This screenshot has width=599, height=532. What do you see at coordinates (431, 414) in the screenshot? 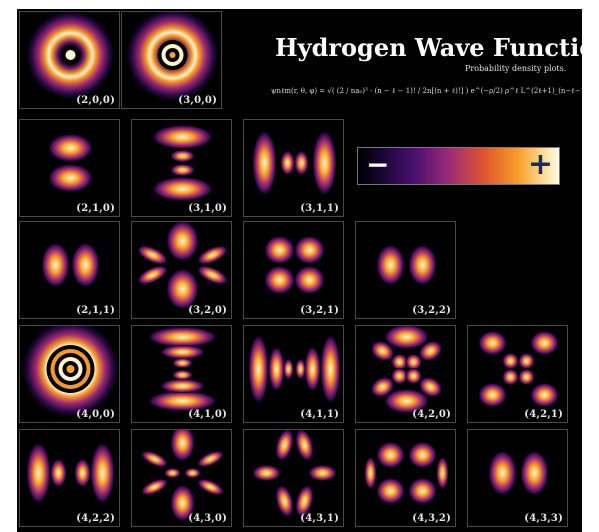
I see `orbital-label: (4,2,0)` at bounding box center [431, 414].